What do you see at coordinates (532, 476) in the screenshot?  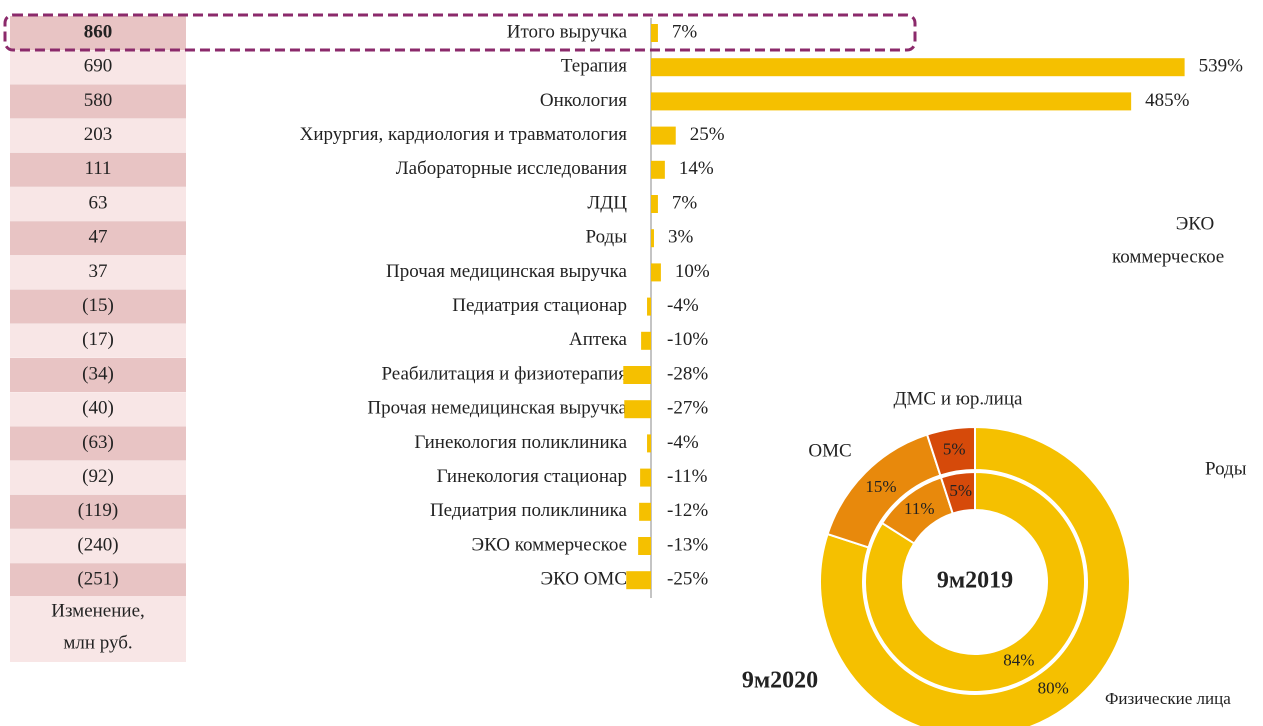 I see `category-label: Гинекология стационар` at bounding box center [532, 476].